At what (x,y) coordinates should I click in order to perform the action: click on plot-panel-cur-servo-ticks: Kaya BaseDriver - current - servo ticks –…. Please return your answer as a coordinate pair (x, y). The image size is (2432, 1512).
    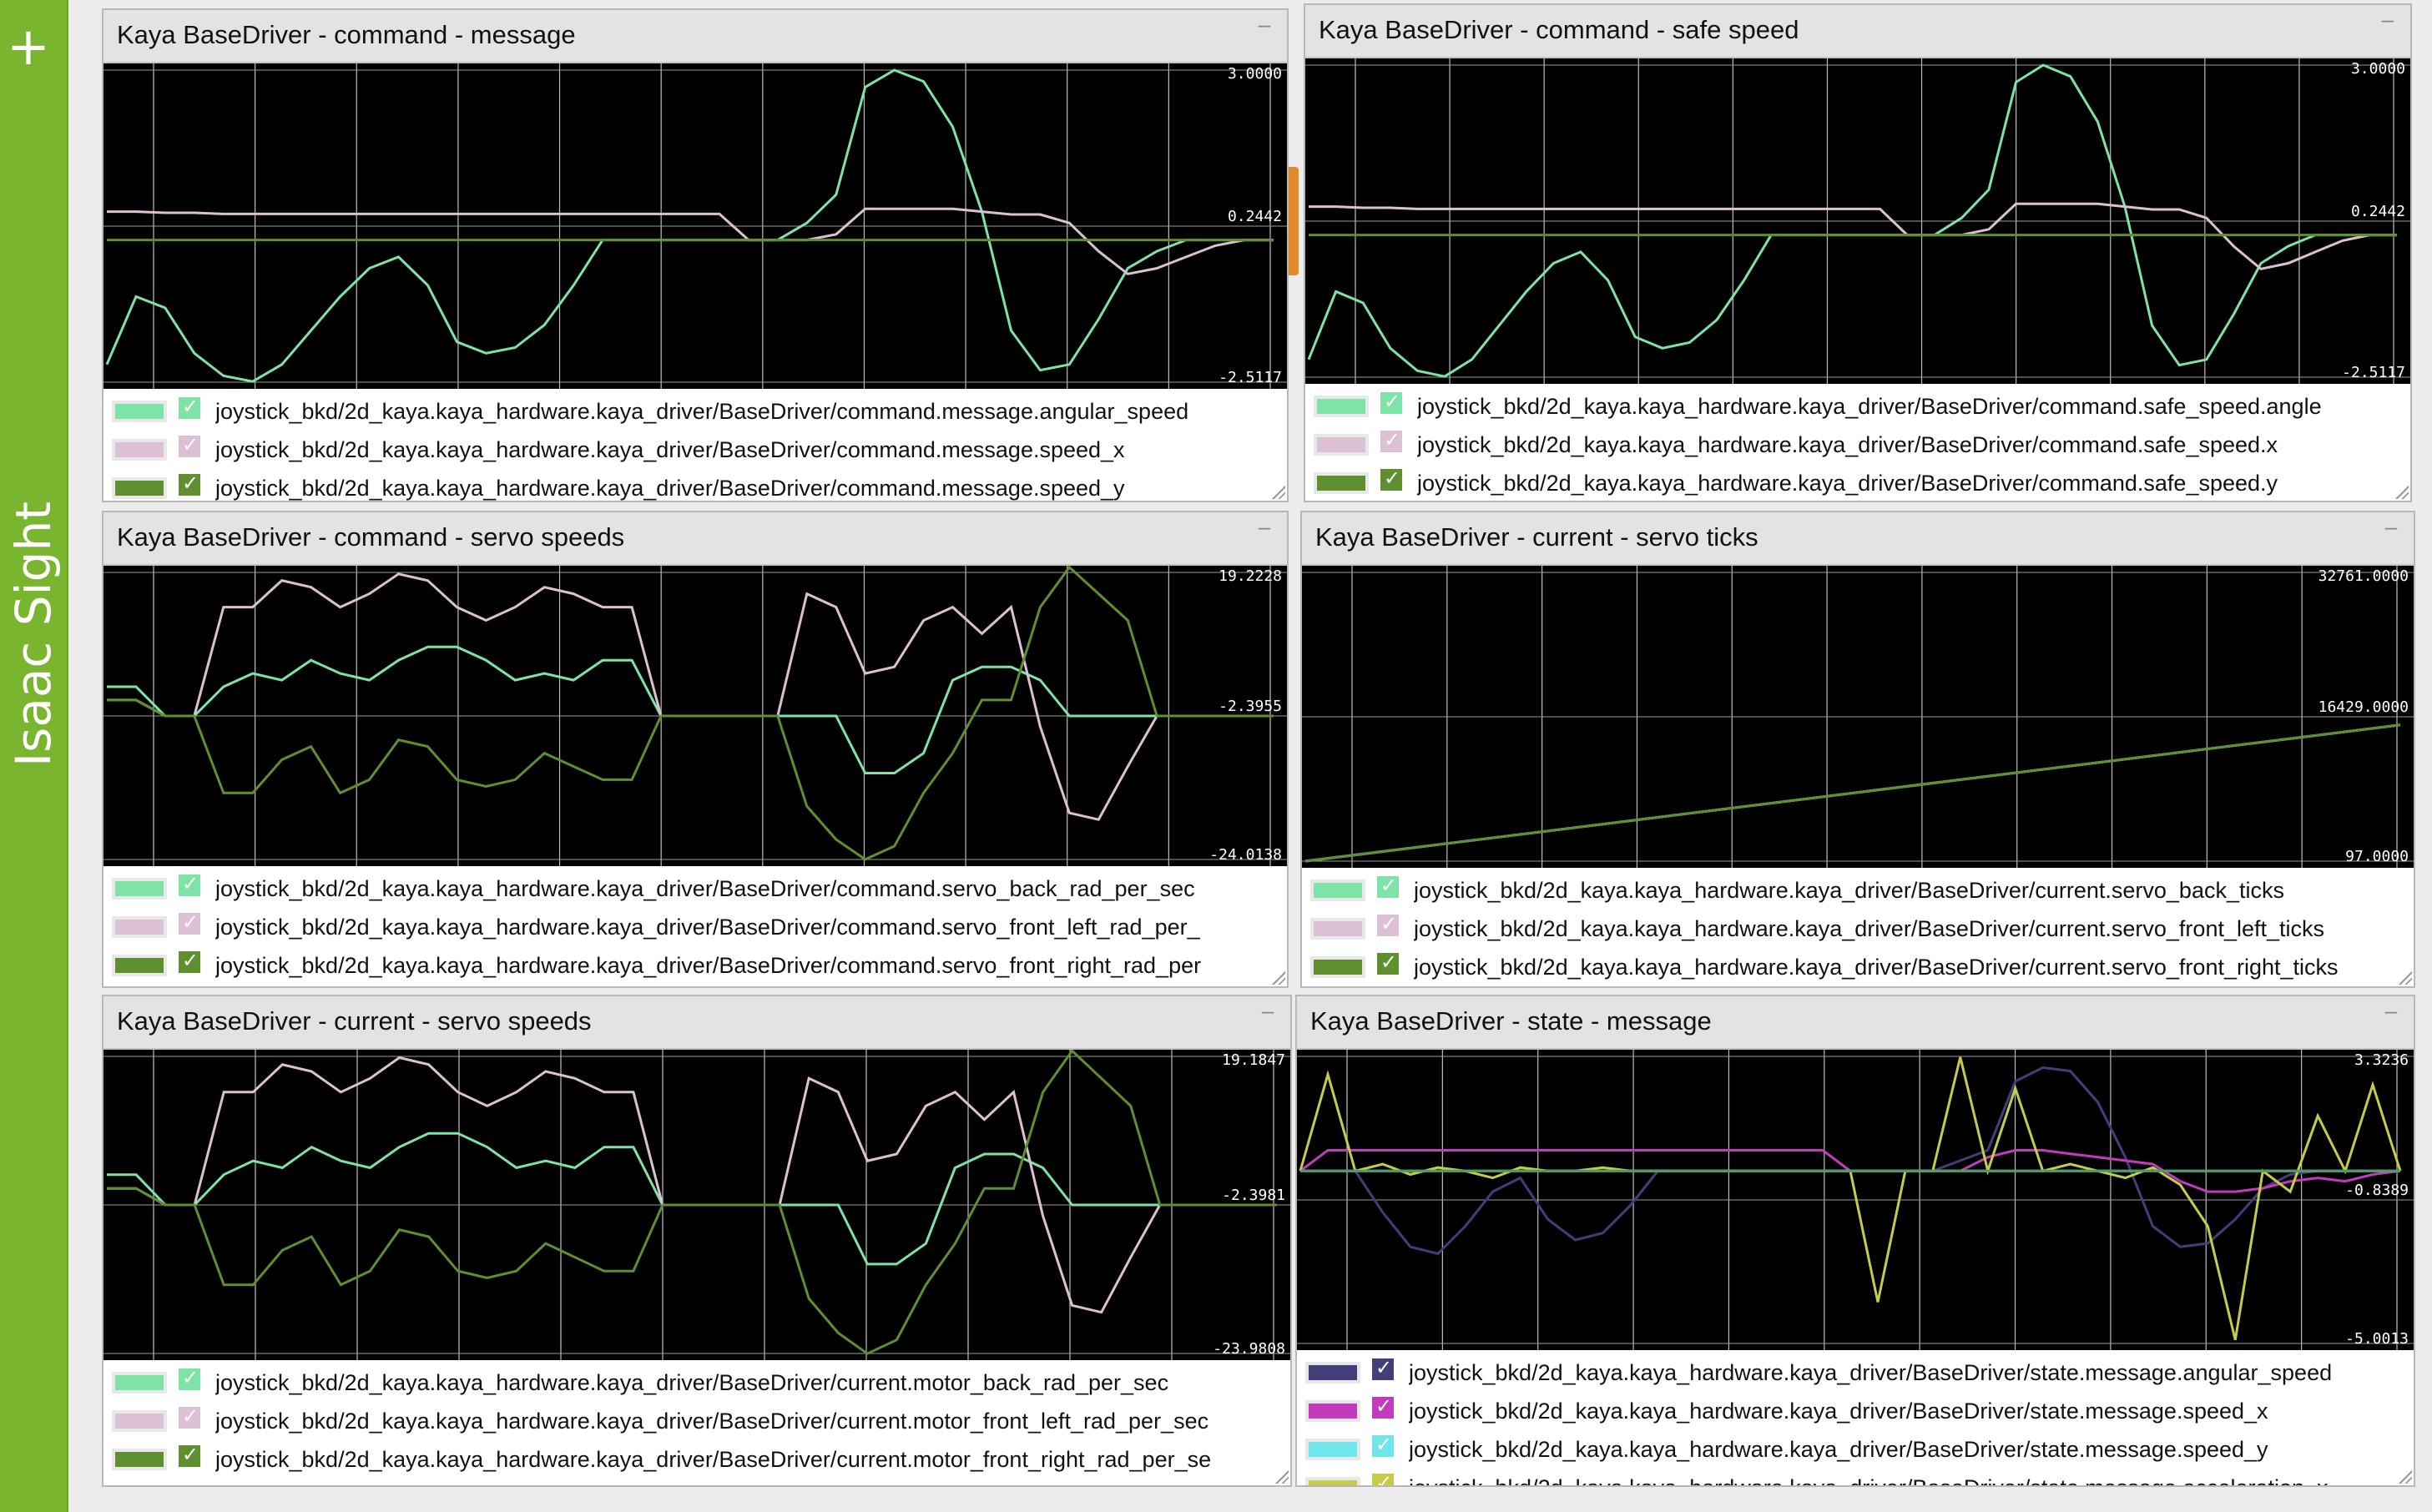
    Looking at the image, I should click on (1858, 749).